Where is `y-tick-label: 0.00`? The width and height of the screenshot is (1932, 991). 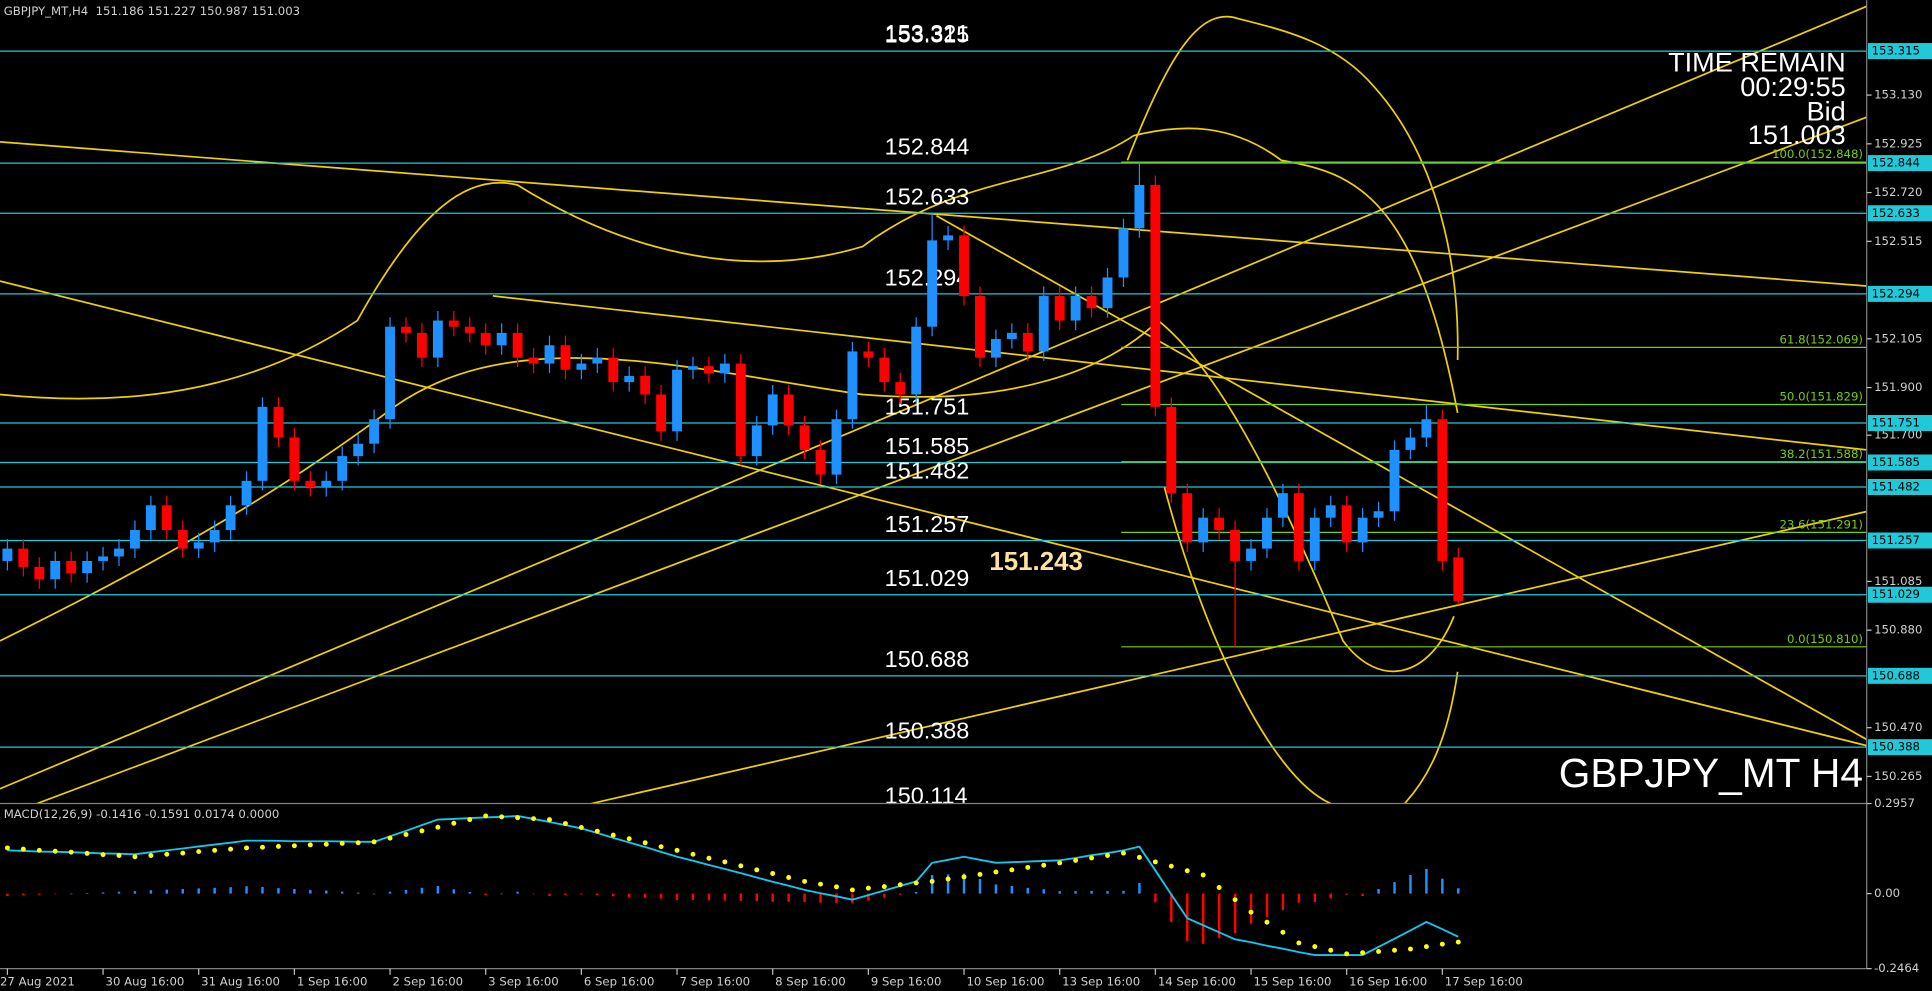
y-tick-label: 0.00 is located at coordinates (1887, 893).